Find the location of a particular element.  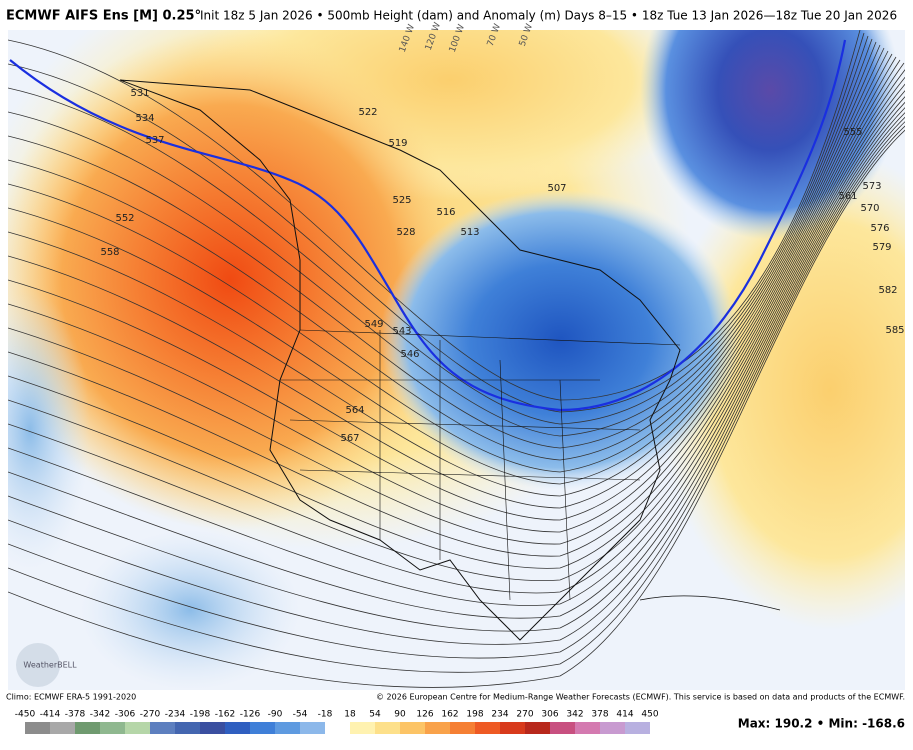

contour-label: 579 is located at coordinates (881, 247).